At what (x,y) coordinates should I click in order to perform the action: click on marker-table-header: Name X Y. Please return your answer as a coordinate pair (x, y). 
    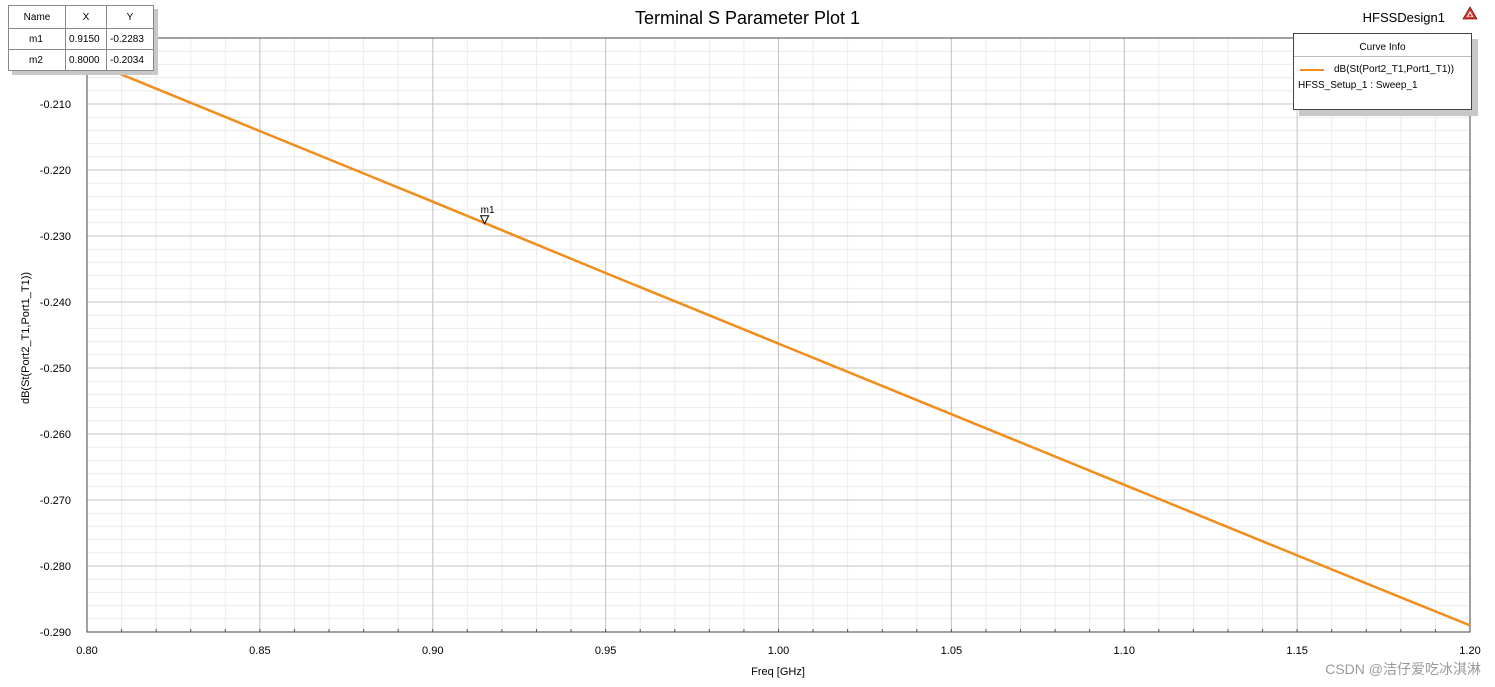
    Looking at the image, I should click on (81, 17).